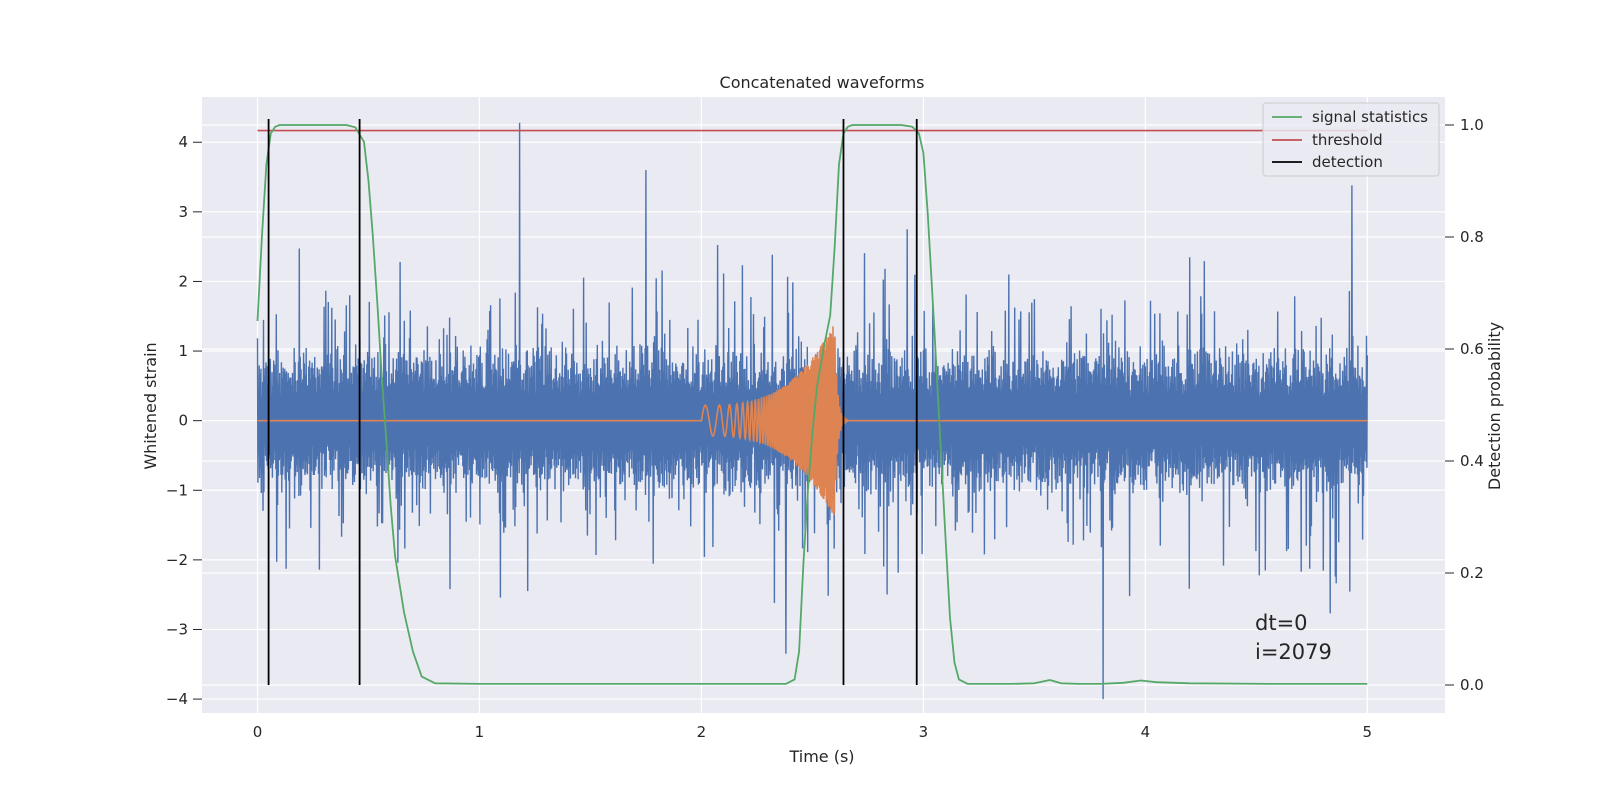 This screenshot has width=1600, height=800. What do you see at coordinates (821, 756) in the screenshot?
I see `x-axis-label: Time (s)` at bounding box center [821, 756].